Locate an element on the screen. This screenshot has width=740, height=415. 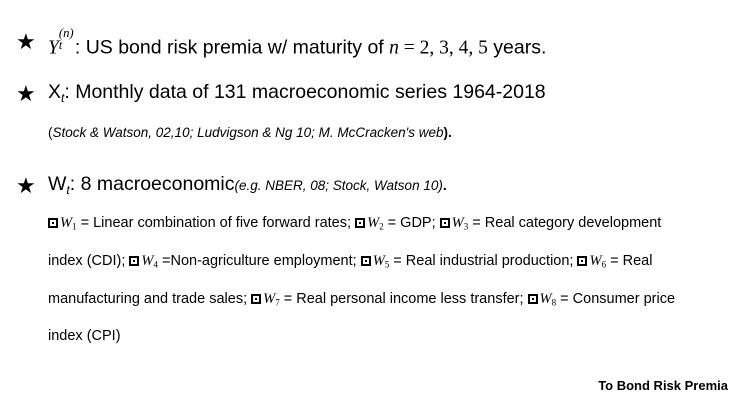
math-eq: = 2, 3, 4, 5 is located at coordinates (443, 48).